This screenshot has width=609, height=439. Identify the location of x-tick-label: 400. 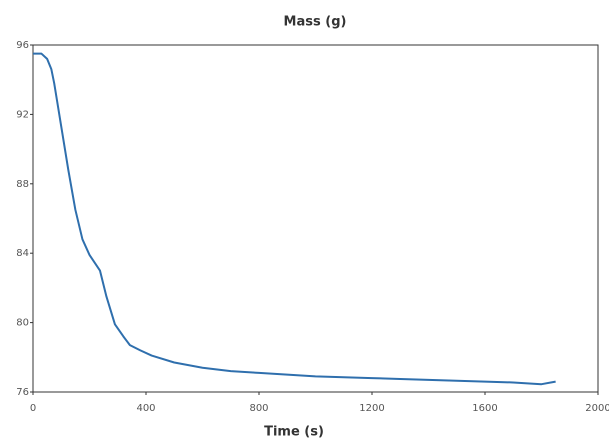
(145, 408).